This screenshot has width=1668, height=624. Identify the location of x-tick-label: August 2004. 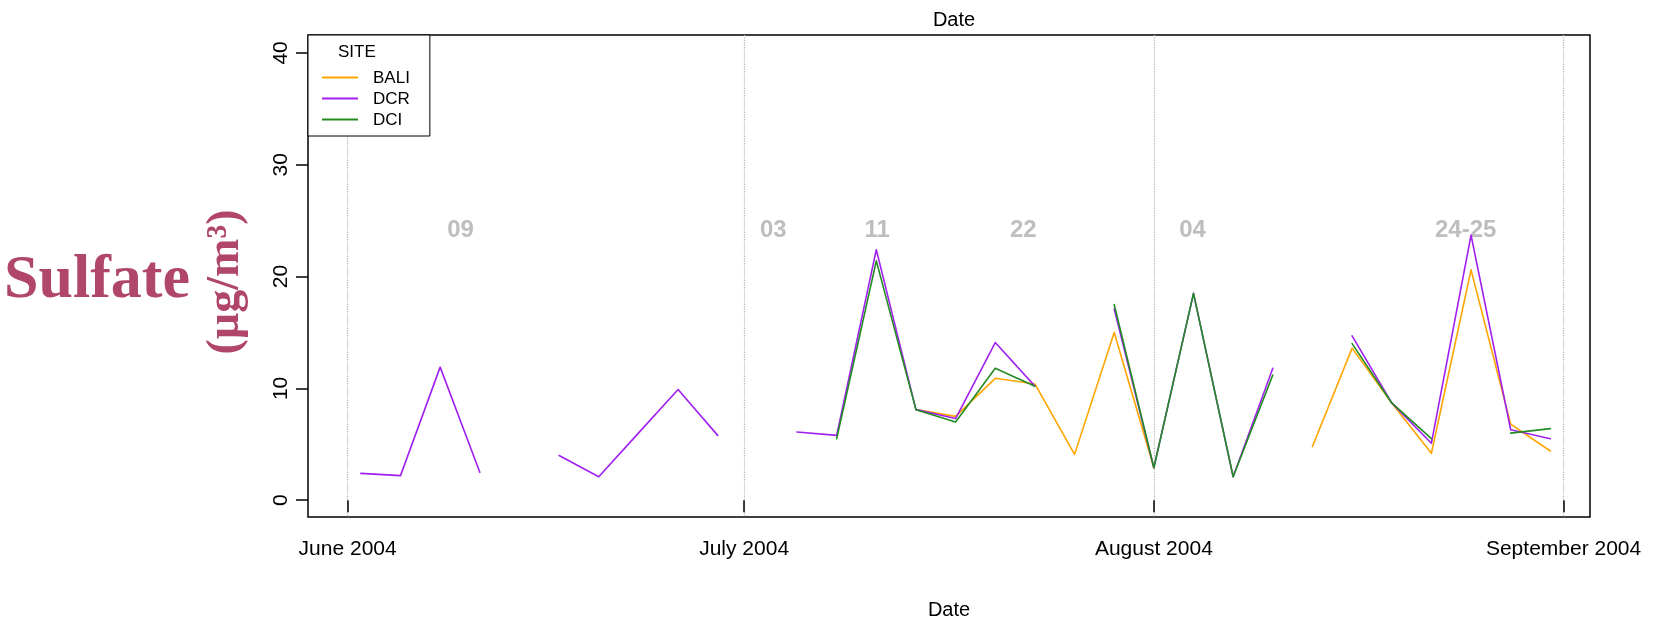
(1154, 547).